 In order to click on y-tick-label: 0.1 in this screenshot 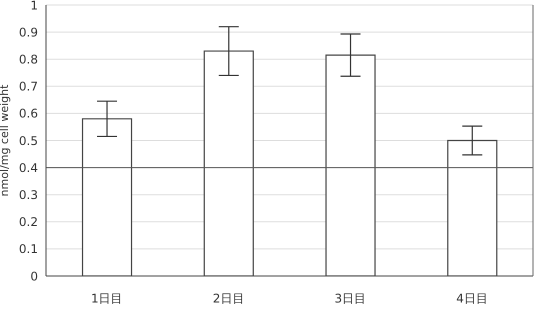, I will do `click(28, 249)`.